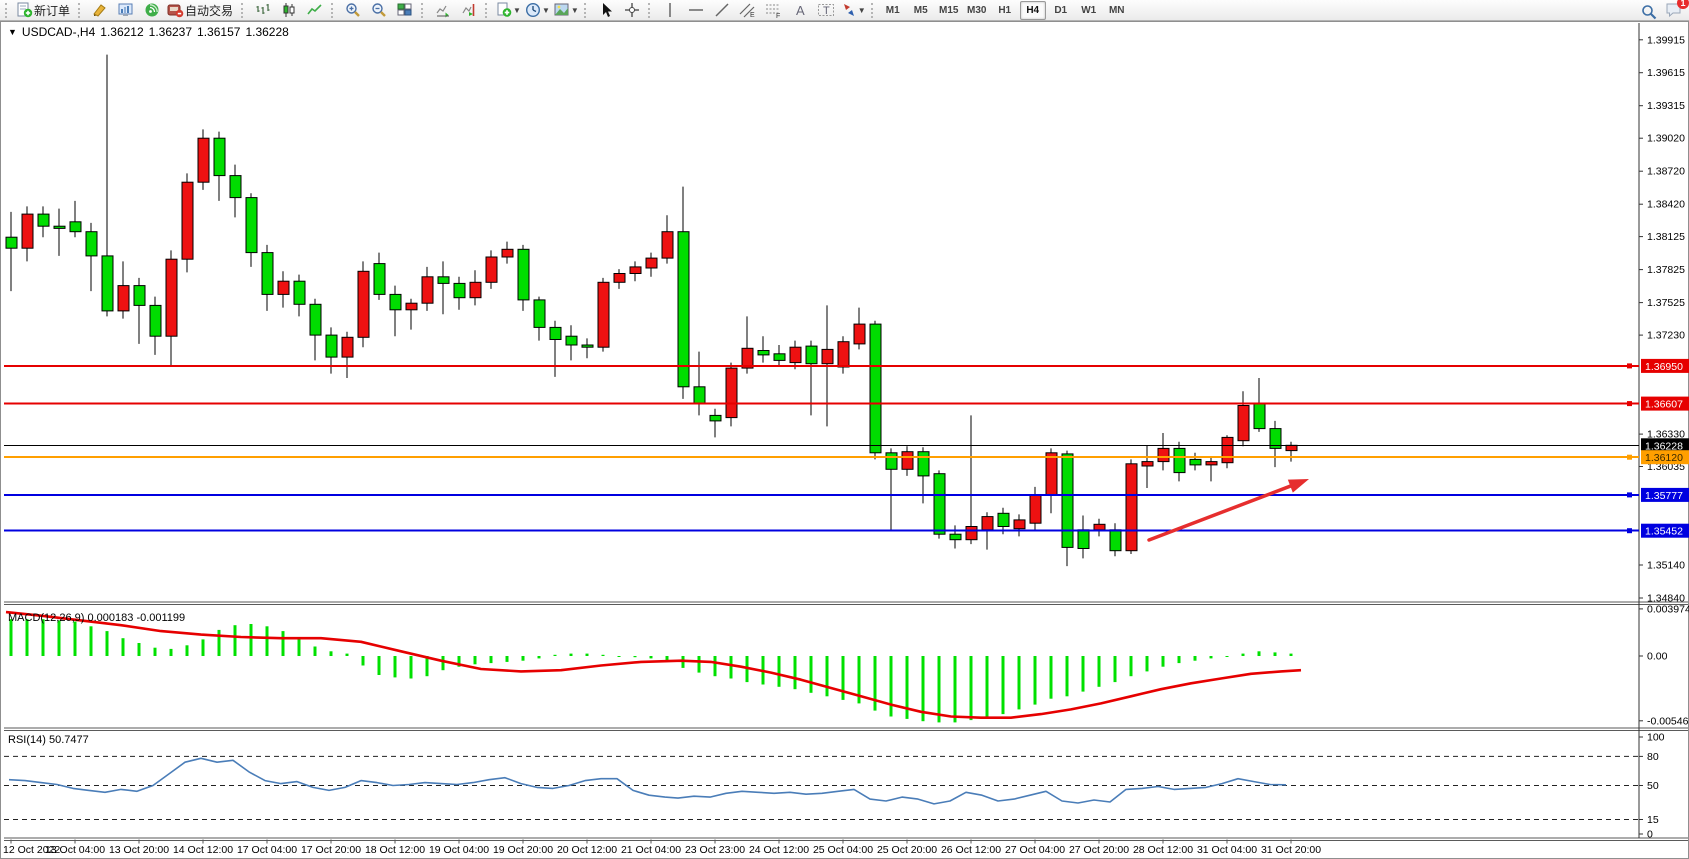  I want to click on rsi-value: 50.7477, so click(68, 740).